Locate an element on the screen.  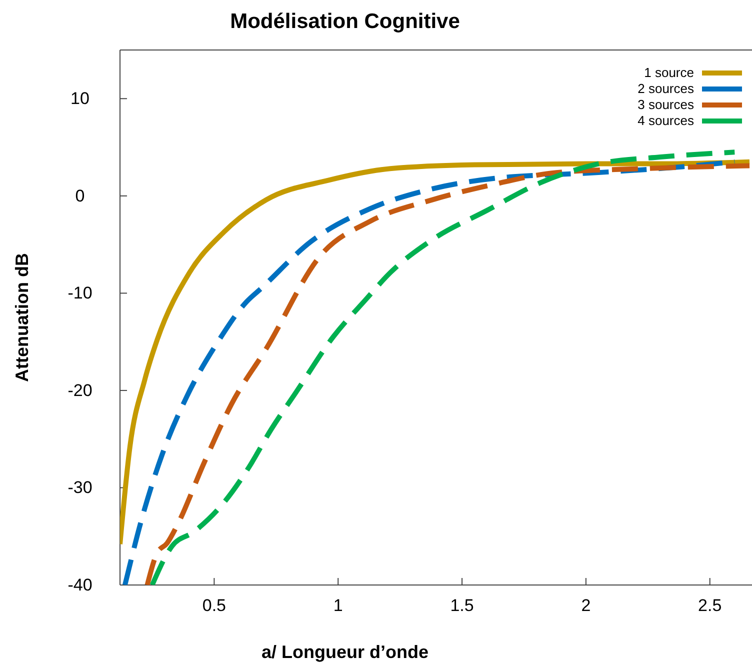
y-tick-label: 0 is located at coordinates (80, 196).